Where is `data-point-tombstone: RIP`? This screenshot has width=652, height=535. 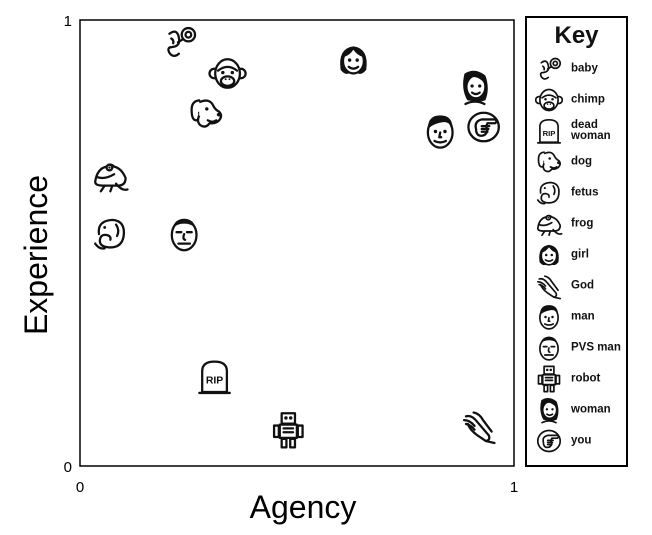 data-point-tombstone: RIP is located at coordinates (214, 377).